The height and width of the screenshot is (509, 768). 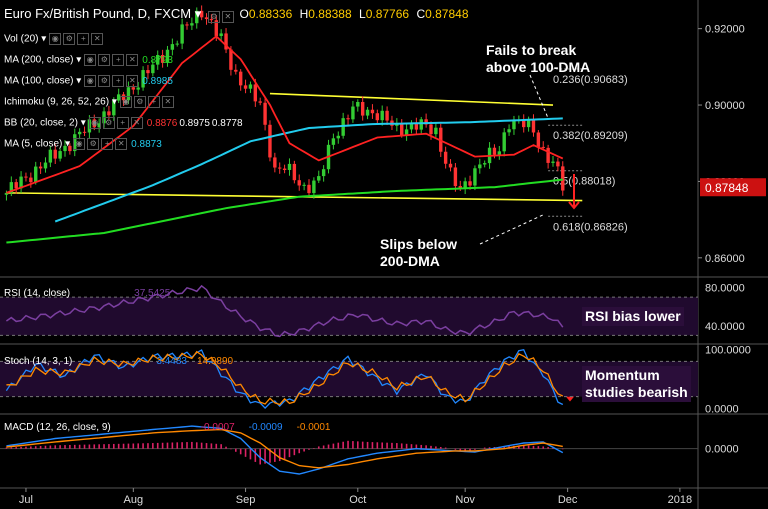 What do you see at coordinates (284, 311) in the screenshot?
I see `rsi-line` at bounding box center [284, 311].